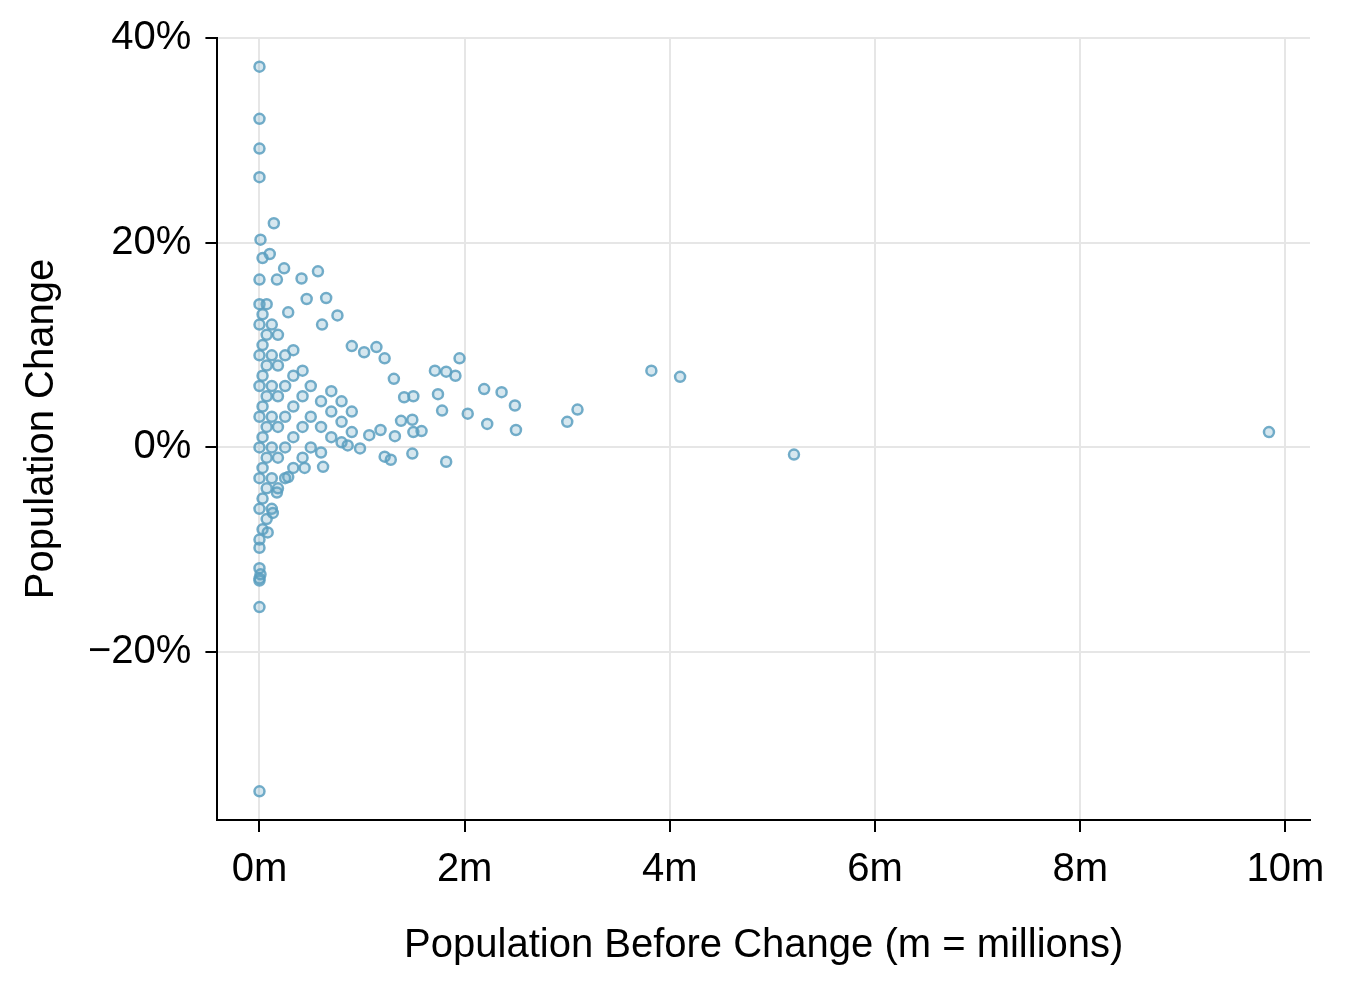  What do you see at coordinates (875, 867) in the screenshot?
I see `x-tick-label: 6m` at bounding box center [875, 867].